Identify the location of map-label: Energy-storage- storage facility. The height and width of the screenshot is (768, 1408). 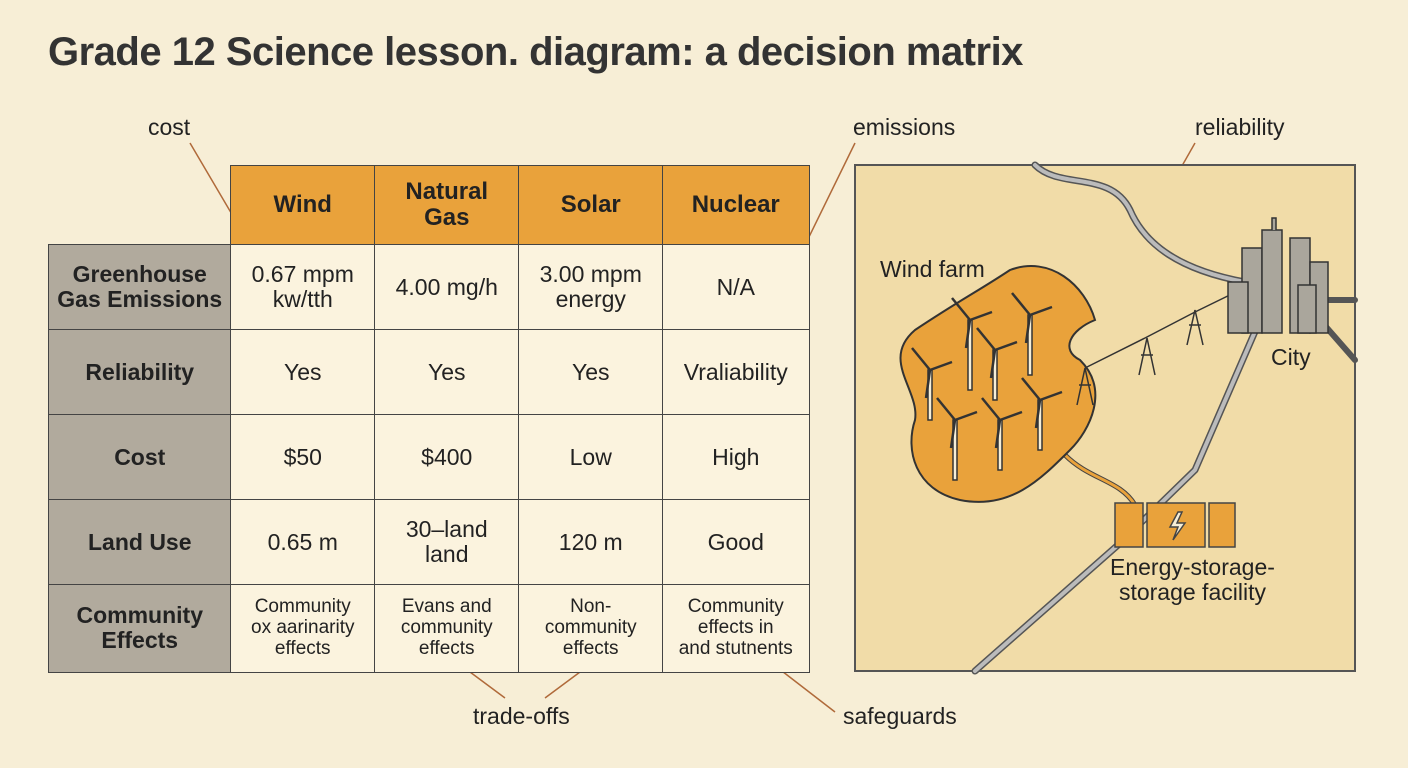
(1192, 580).